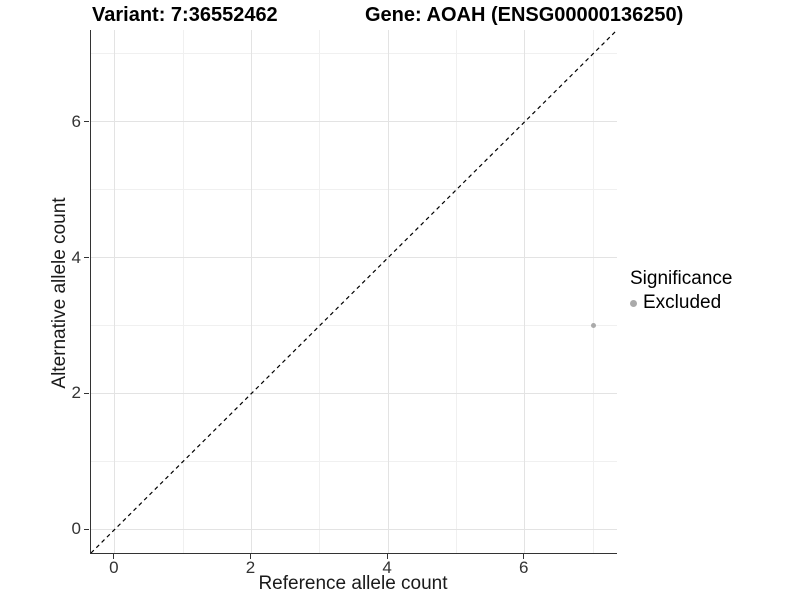 The image size is (800, 600). Describe the element at coordinates (76, 121) in the screenshot. I see `y-tick-label: 6` at that location.